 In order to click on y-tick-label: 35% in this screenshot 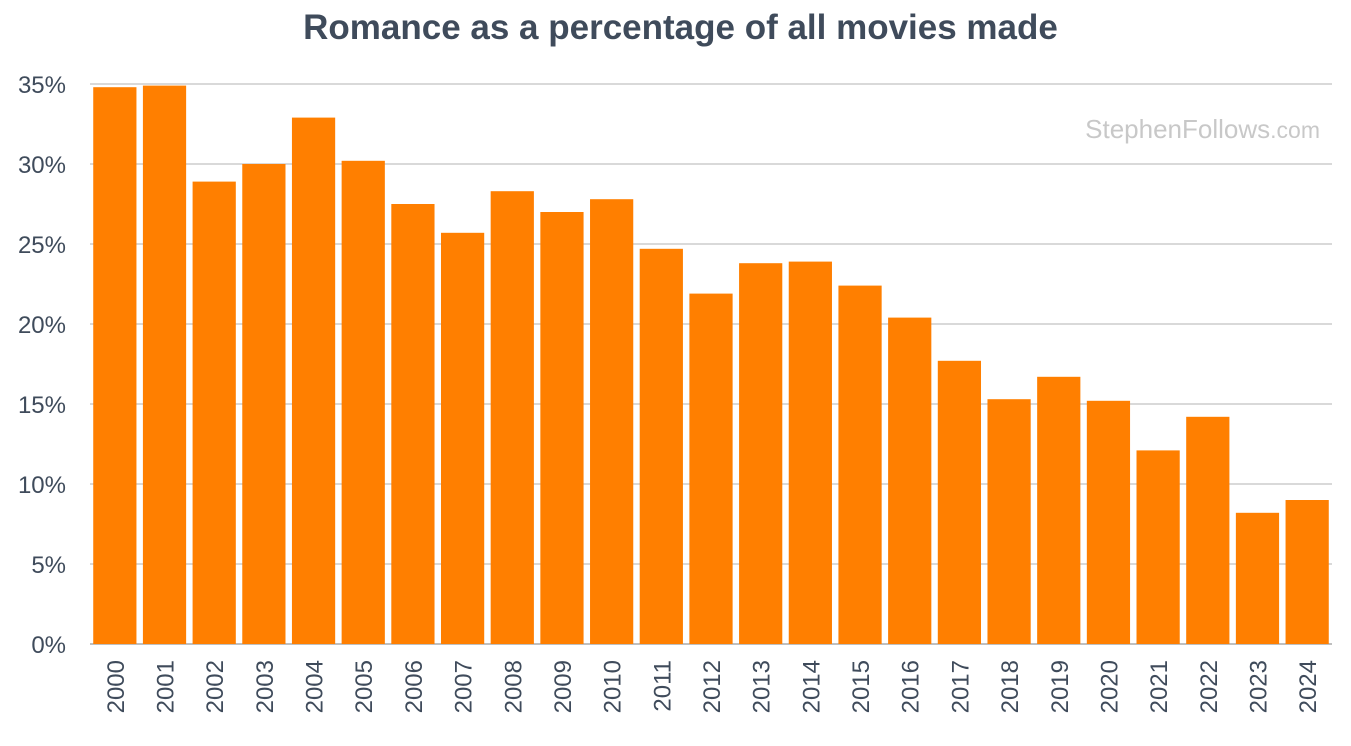, I will do `click(42, 85)`.